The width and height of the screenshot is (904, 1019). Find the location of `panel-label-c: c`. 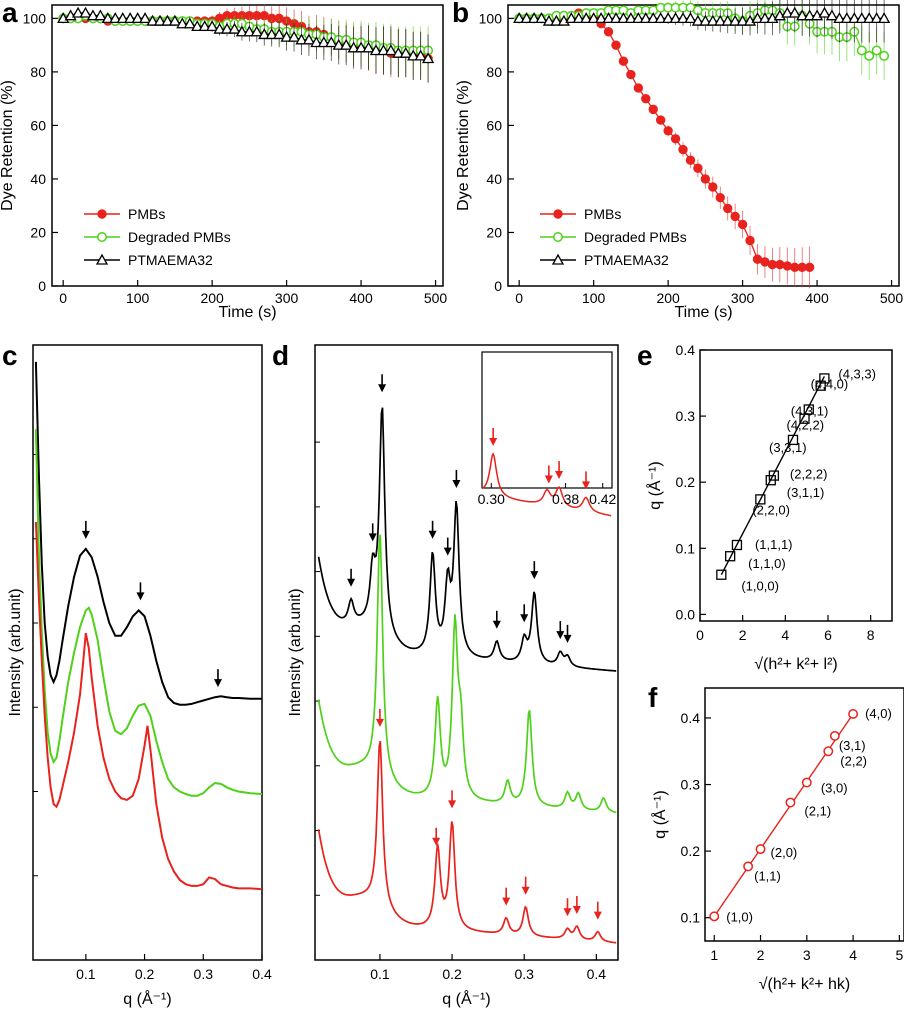

panel-label-c: c is located at coordinates (10, 355).